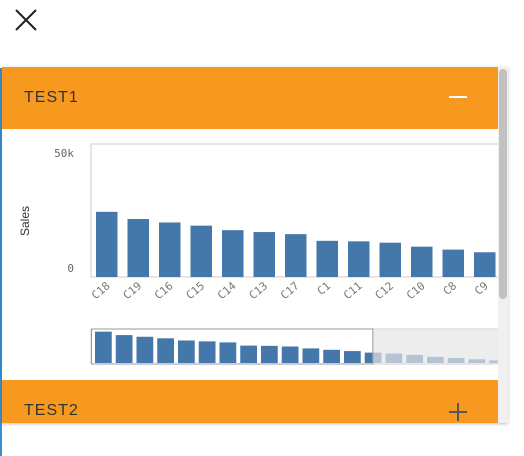 The height and width of the screenshot is (456, 524). I want to click on x-tick-label: C17, so click(290, 290).